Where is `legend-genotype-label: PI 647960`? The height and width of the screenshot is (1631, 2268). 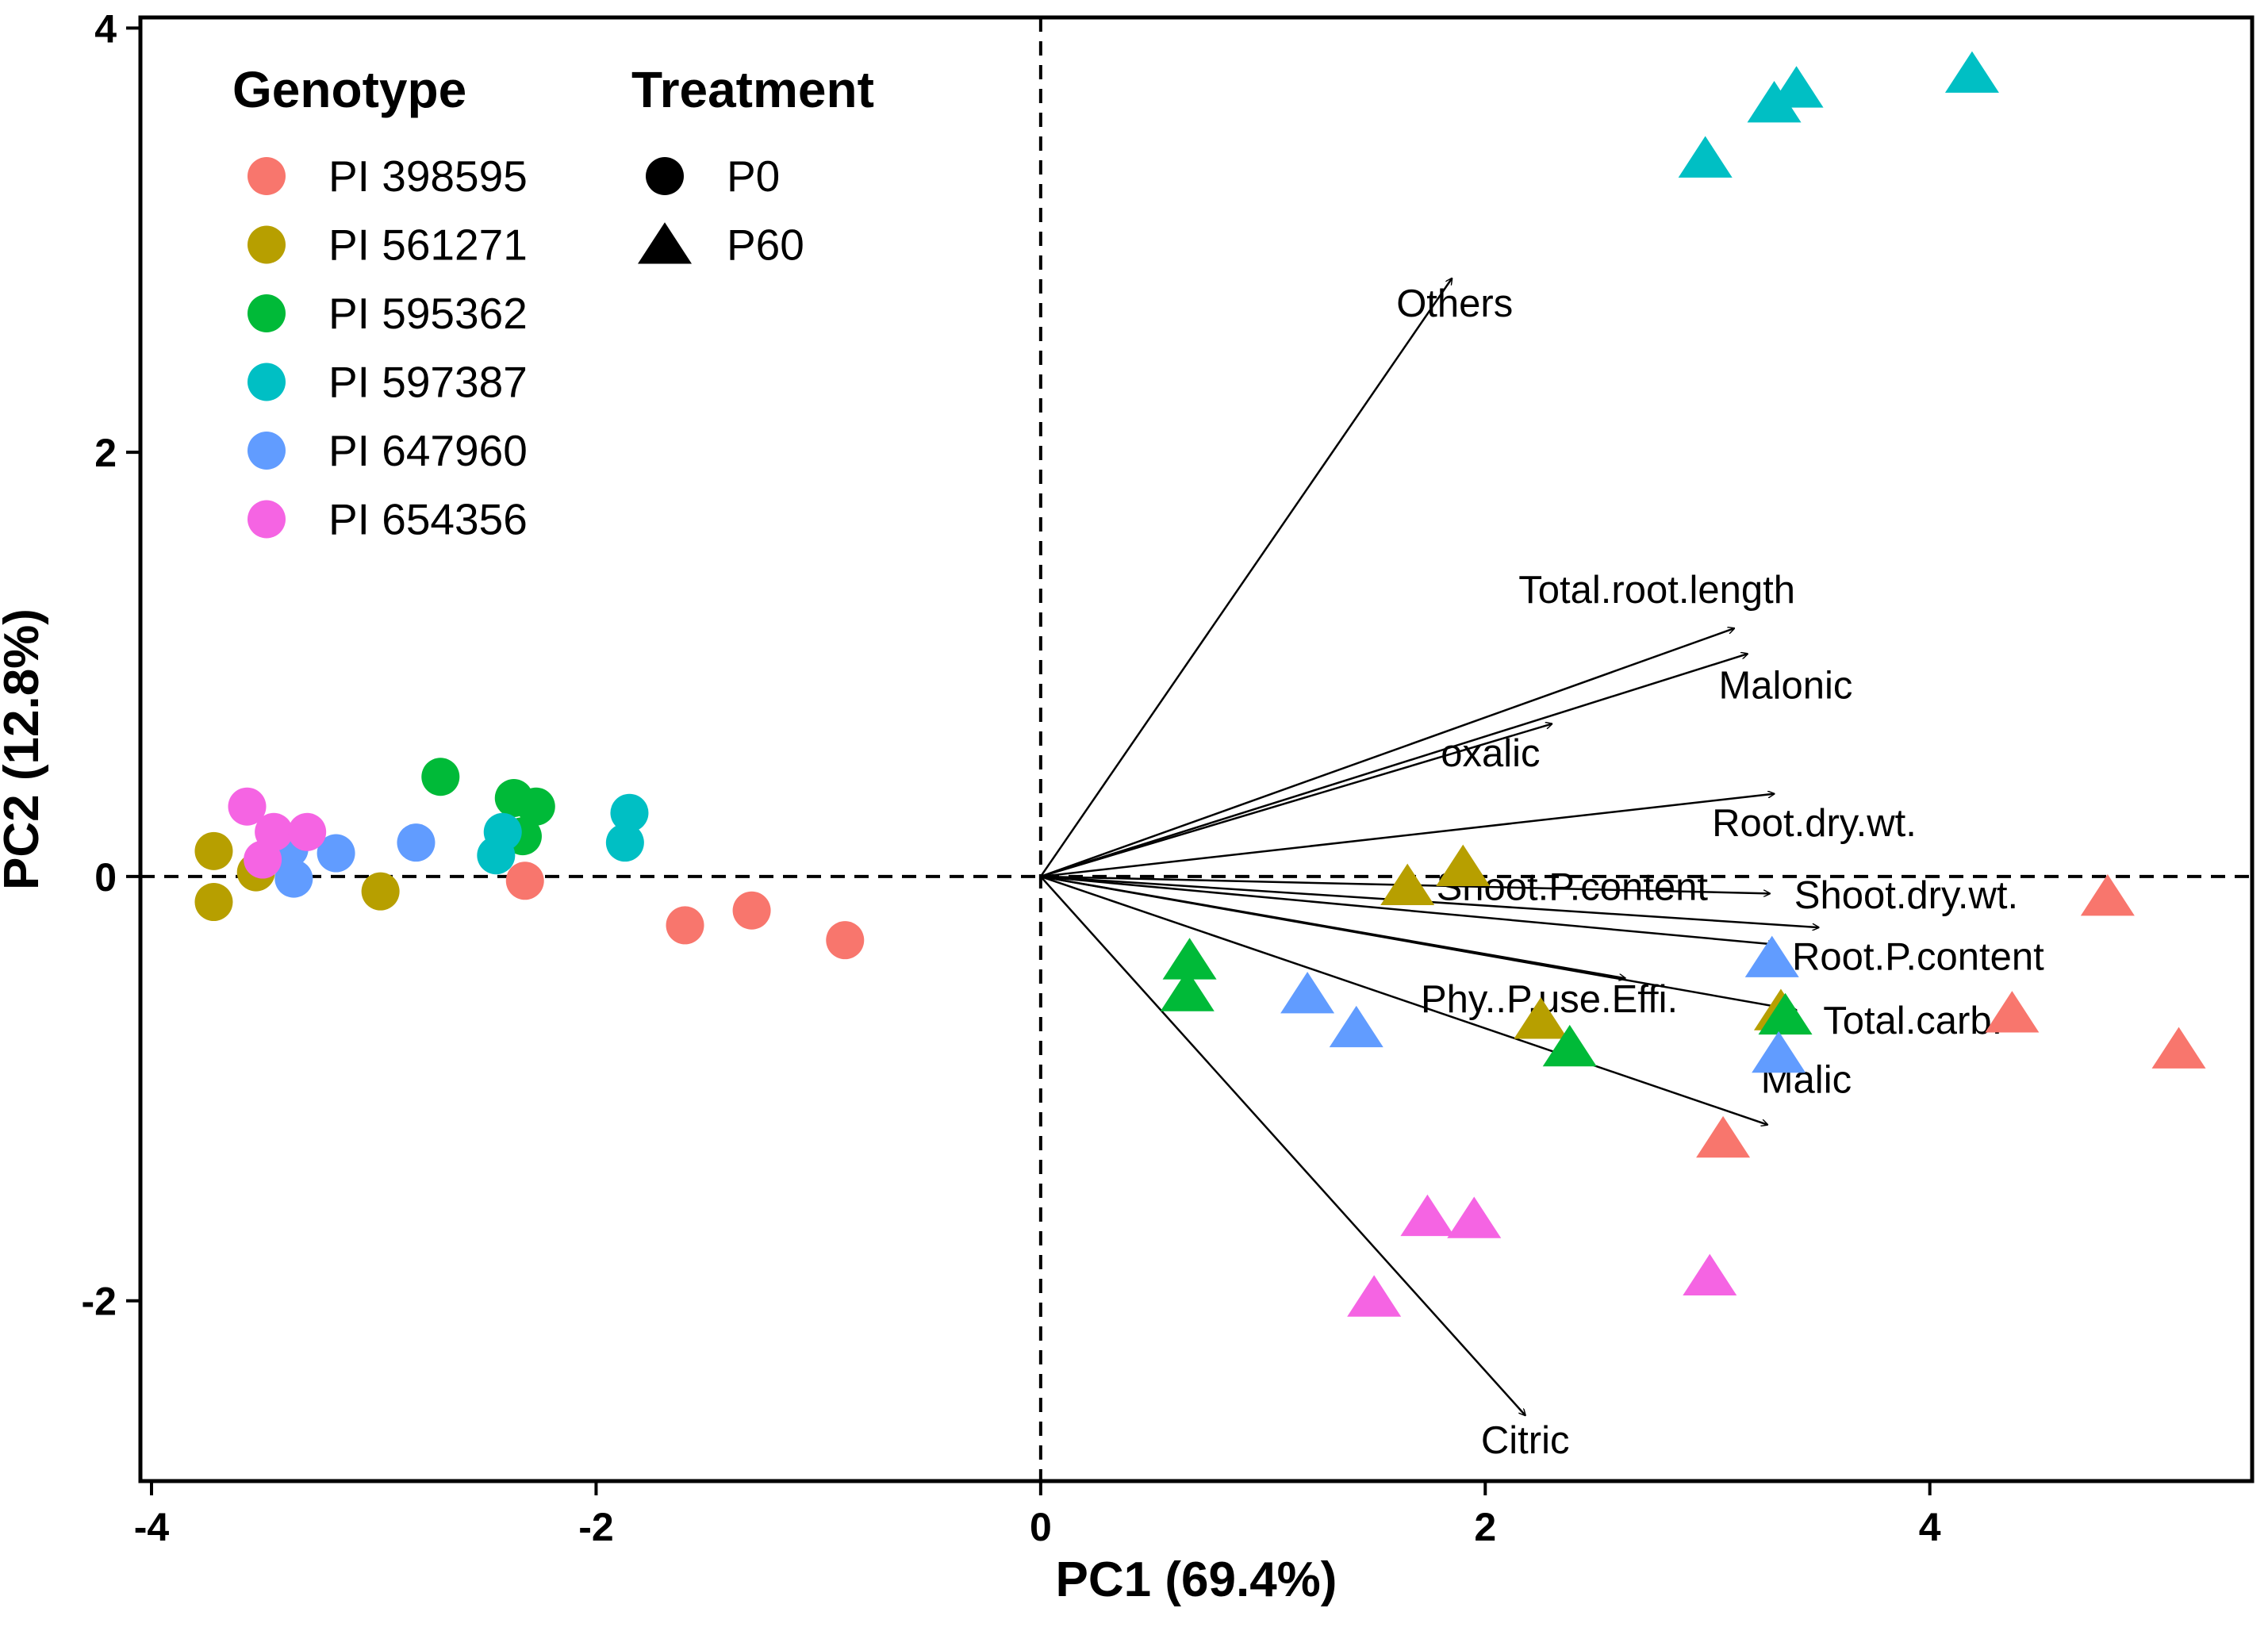
legend-genotype-label: PI 647960 is located at coordinates (428, 450).